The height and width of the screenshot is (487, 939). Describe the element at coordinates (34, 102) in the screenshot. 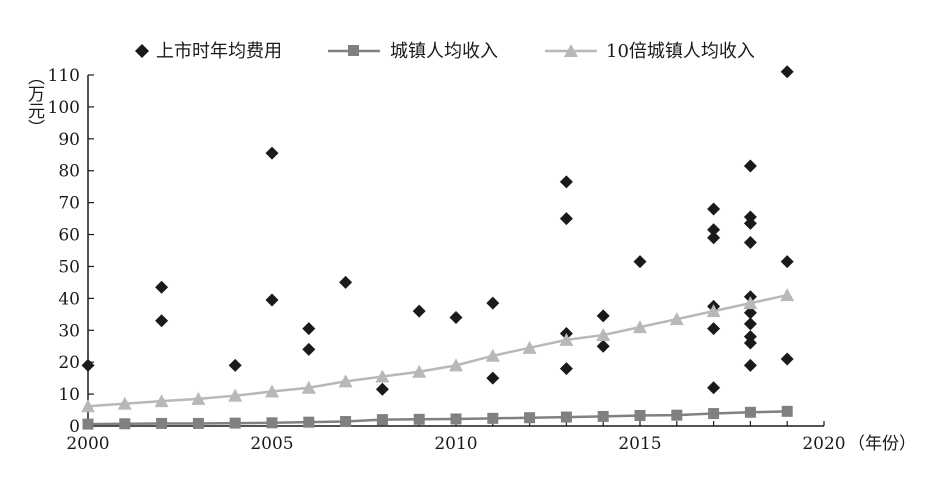

I see `y-axis-label: （万元）` at that location.